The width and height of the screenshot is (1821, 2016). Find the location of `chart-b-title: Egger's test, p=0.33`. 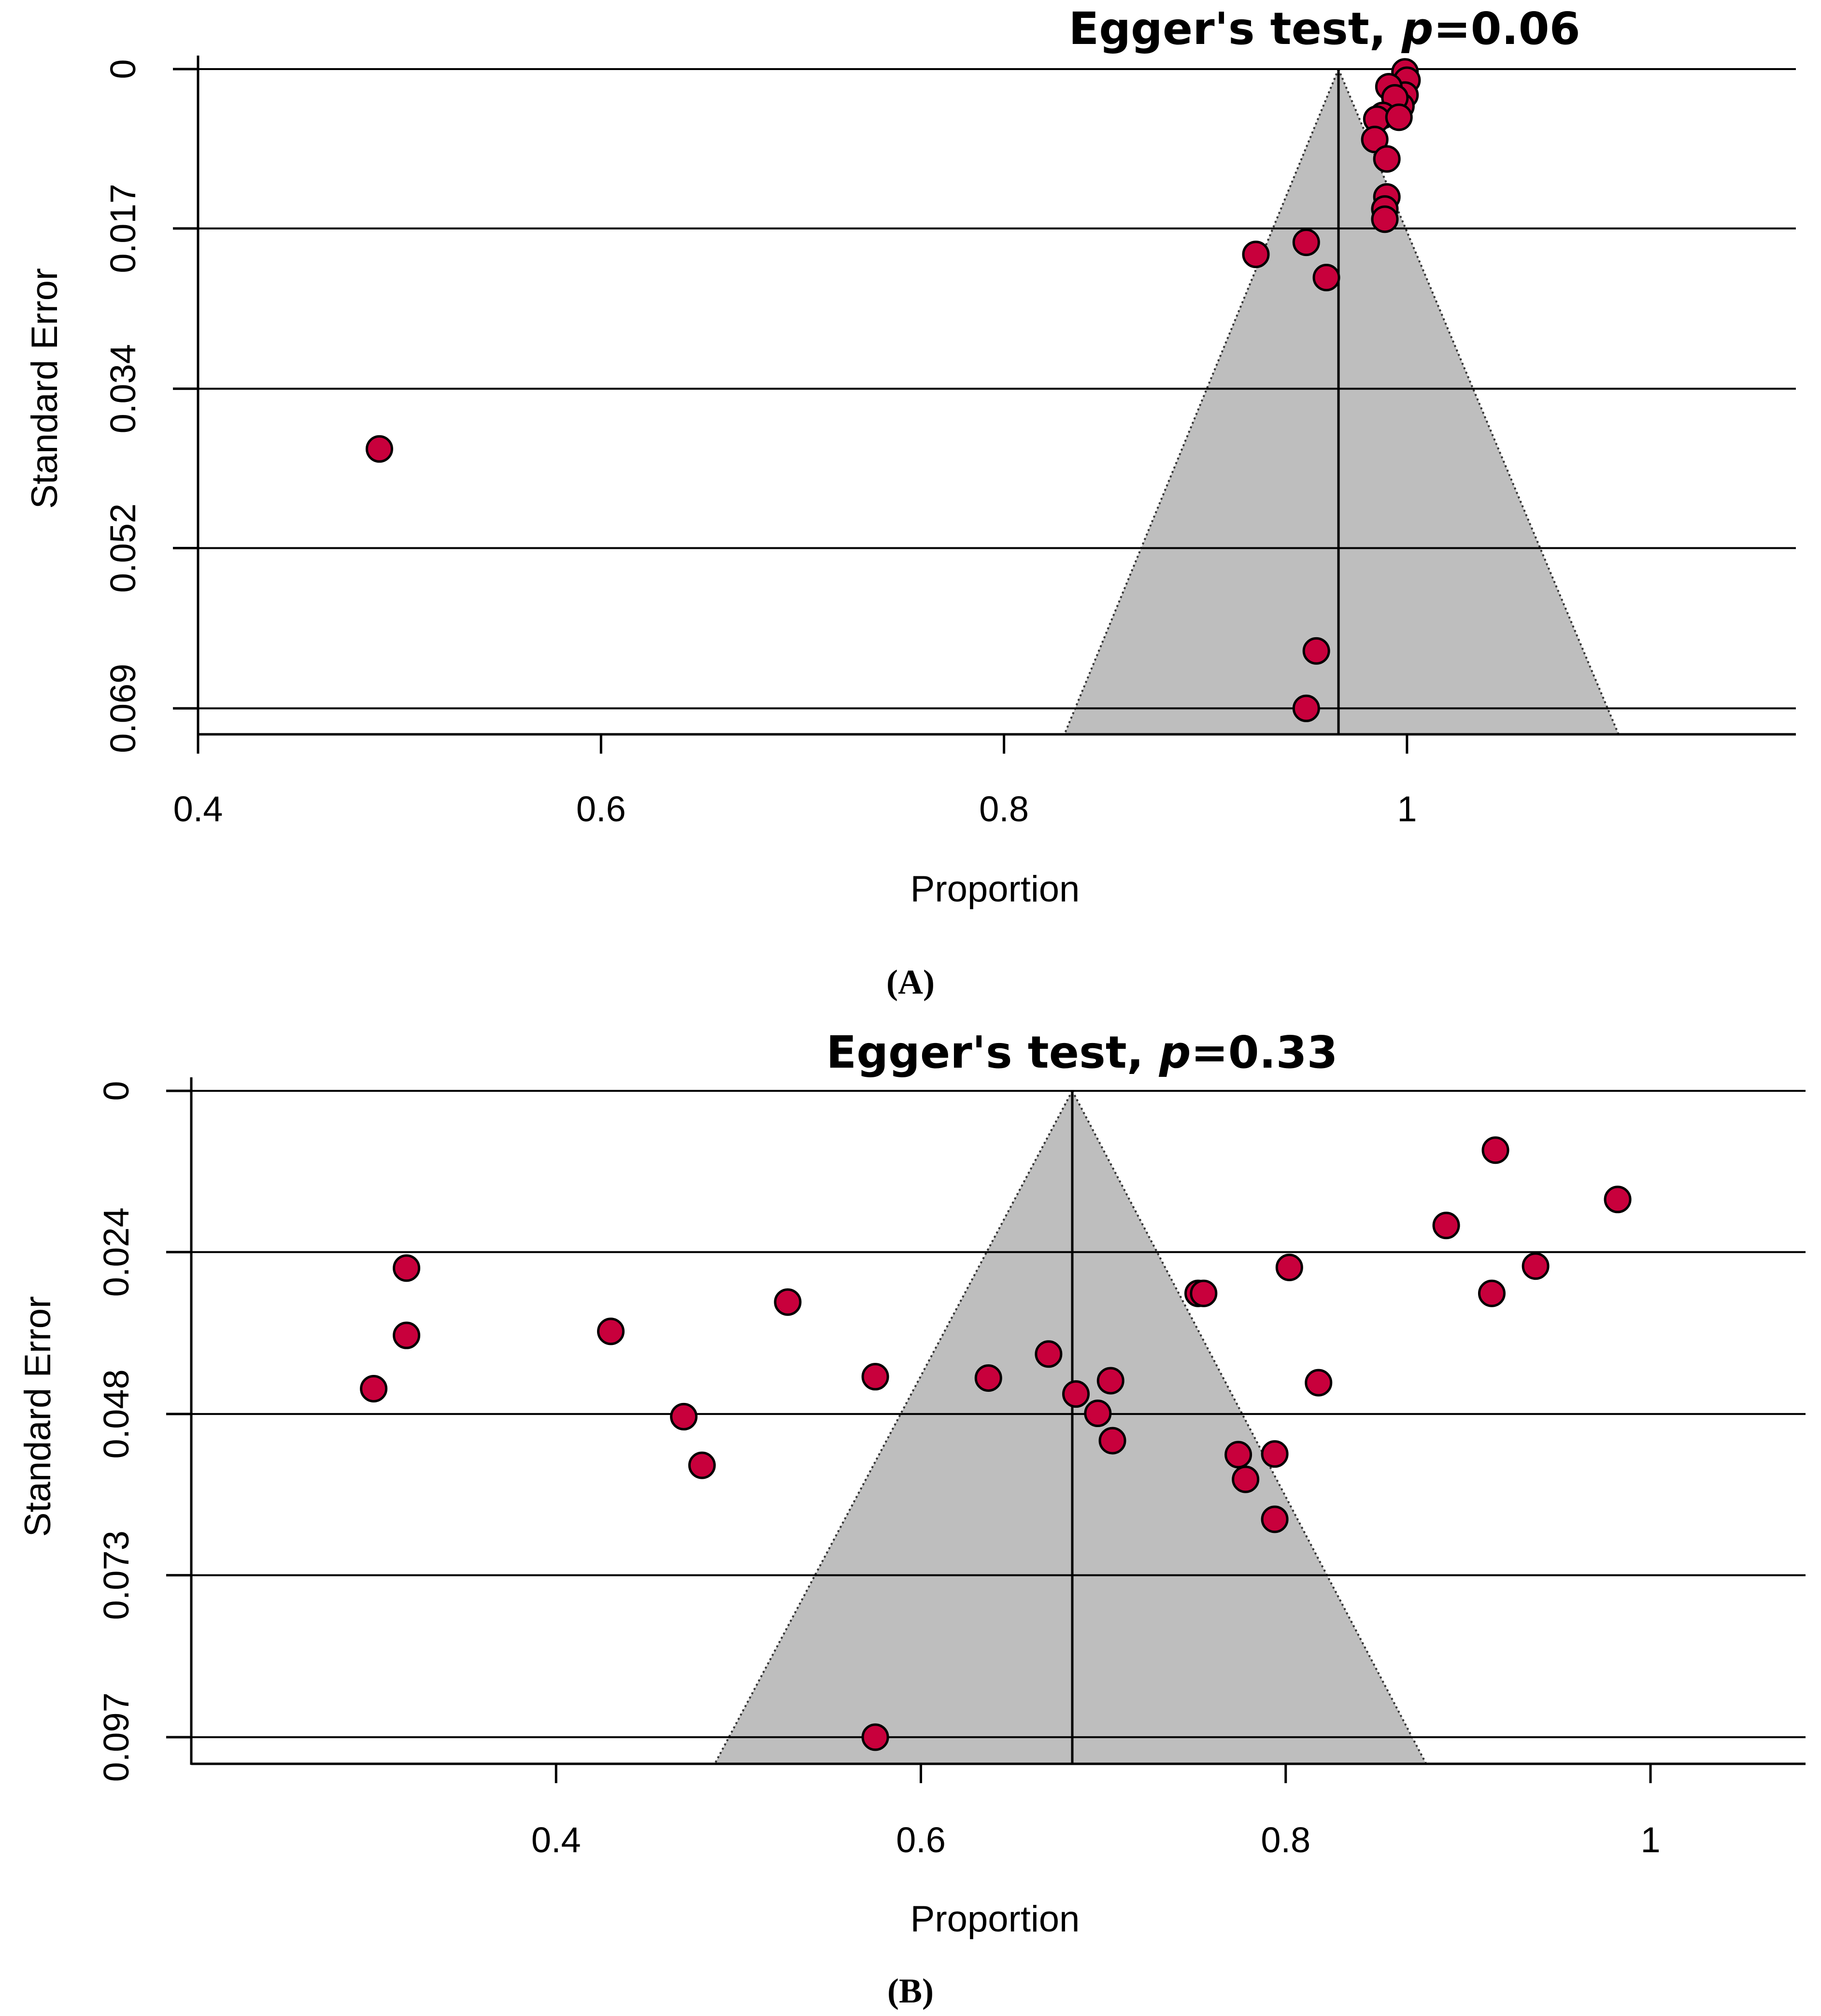

chart-b-title: Egger's test, p=0.33 is located at coordinates (1081, 1052).